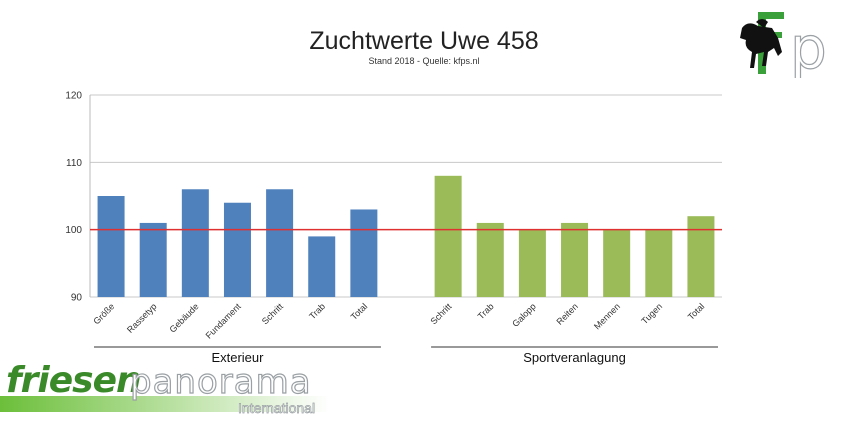 The height and width of the screenshot is (424, 848). I want to click on chart-subtitle: Stand 2018 - Quelle: kfps.nl, so click(424, 61).